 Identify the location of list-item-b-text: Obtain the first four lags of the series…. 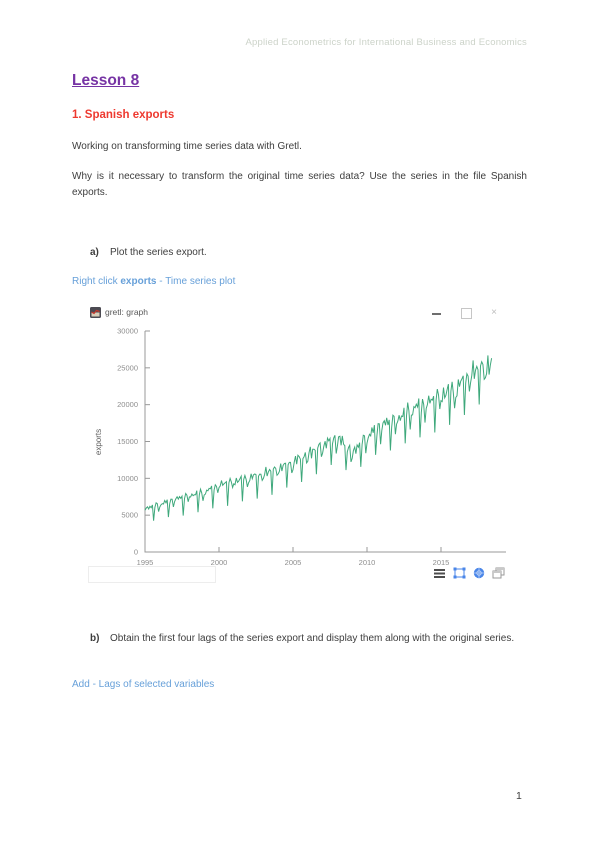
(312, 638).